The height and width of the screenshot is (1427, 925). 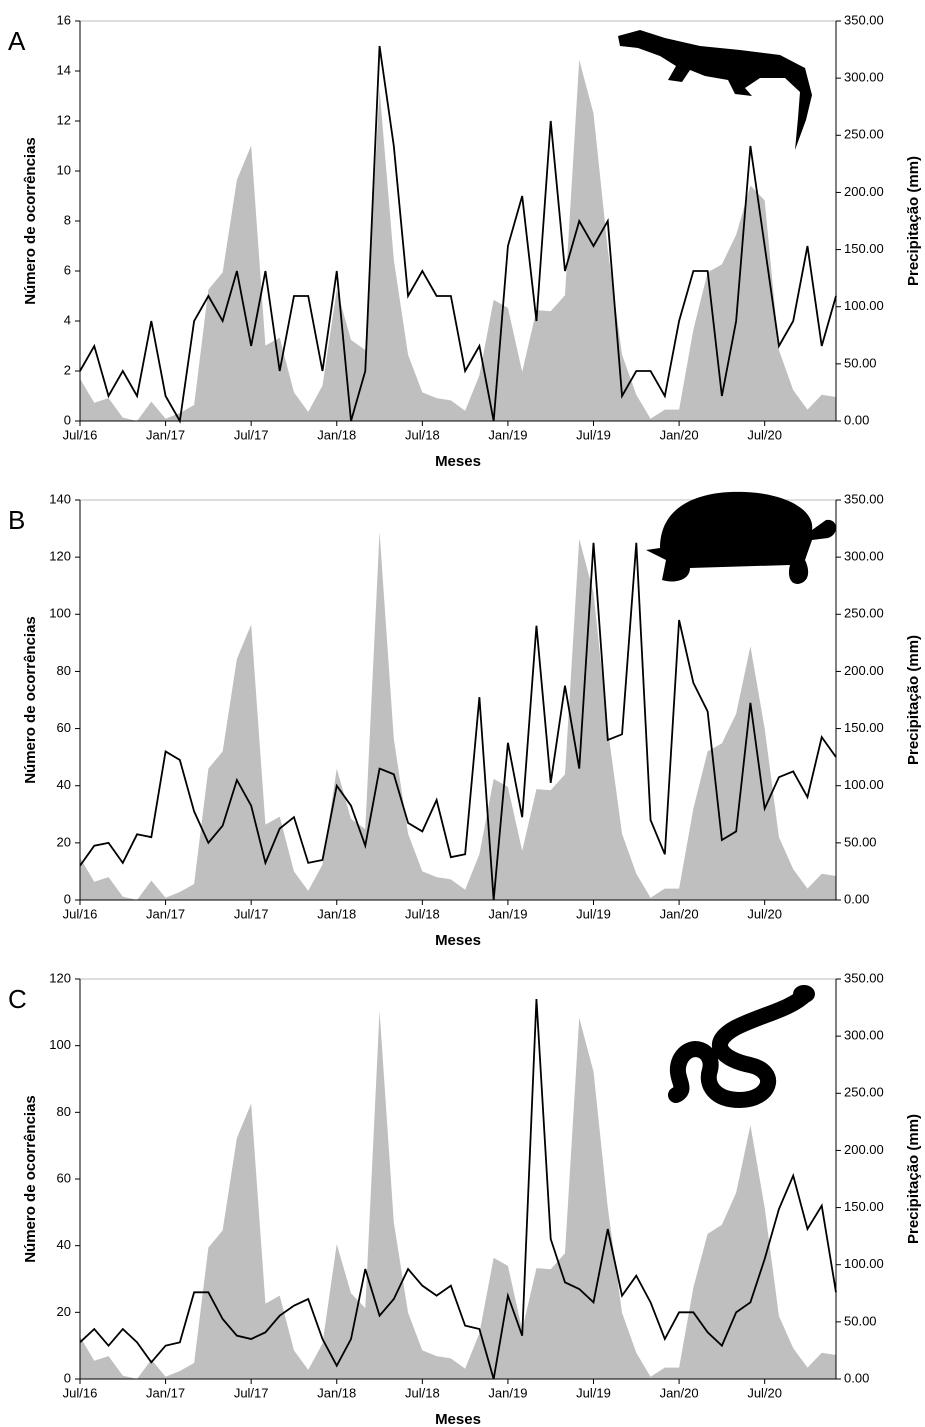 What do you see at coordinates (67, 319) in the screenshot?
I see `y-tick-label: 4` at bounding box center [67, 319].